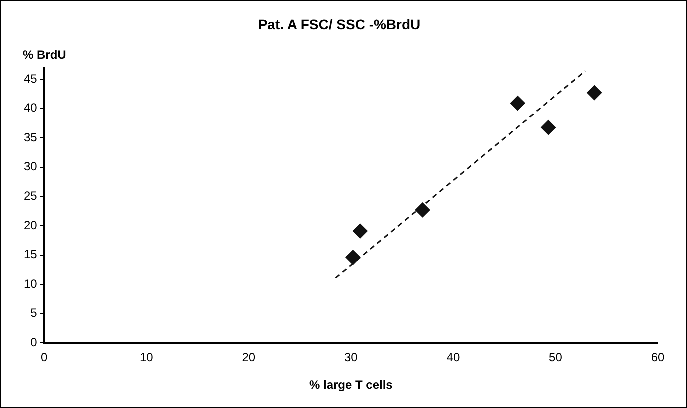  What do you see at coordinates (31, 137) in the screenshot?
I see `y-tick-label: 35` at bounding box center [31, 137].